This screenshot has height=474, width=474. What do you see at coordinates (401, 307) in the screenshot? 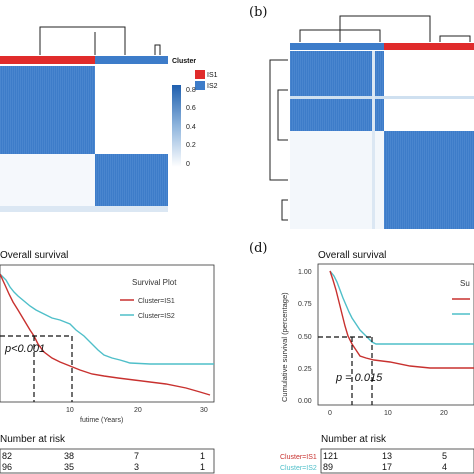
I see `curve-d-is2` at bounding box center [401, 307].